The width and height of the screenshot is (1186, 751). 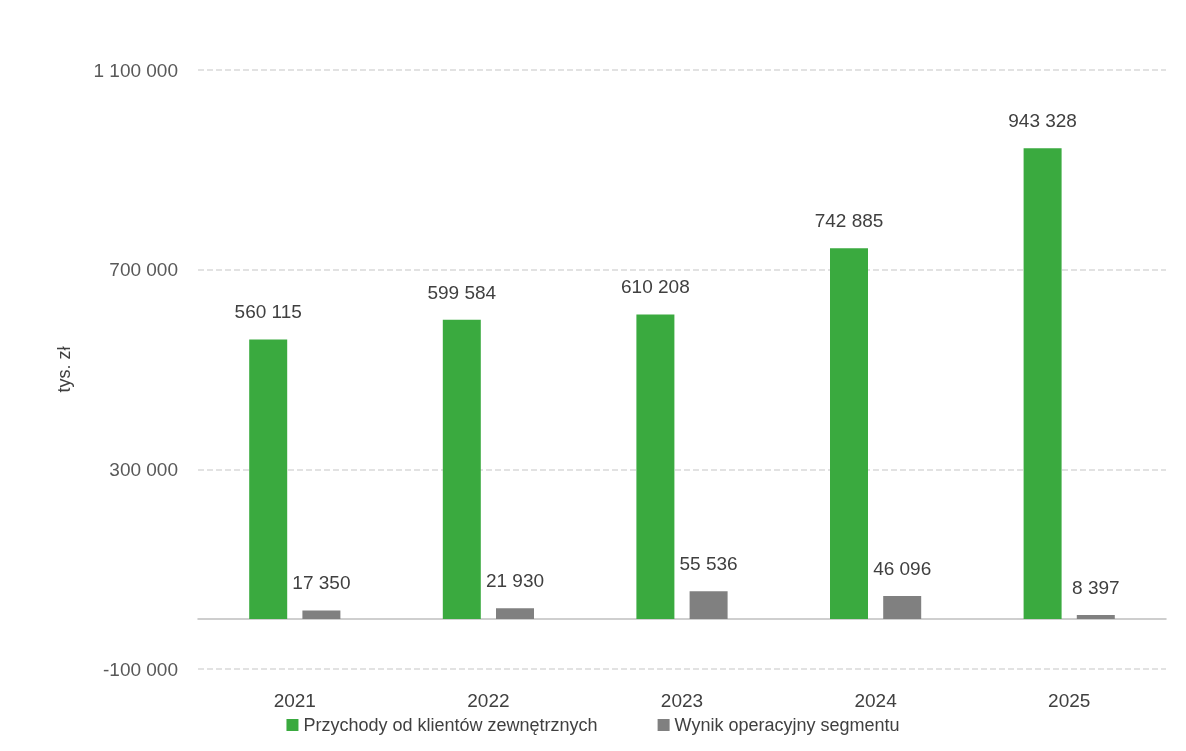 What do you see at coordinates (143, 270) in the screenshot?
I see `y-tick-label: 700 000` at bounding box center [143, 270].